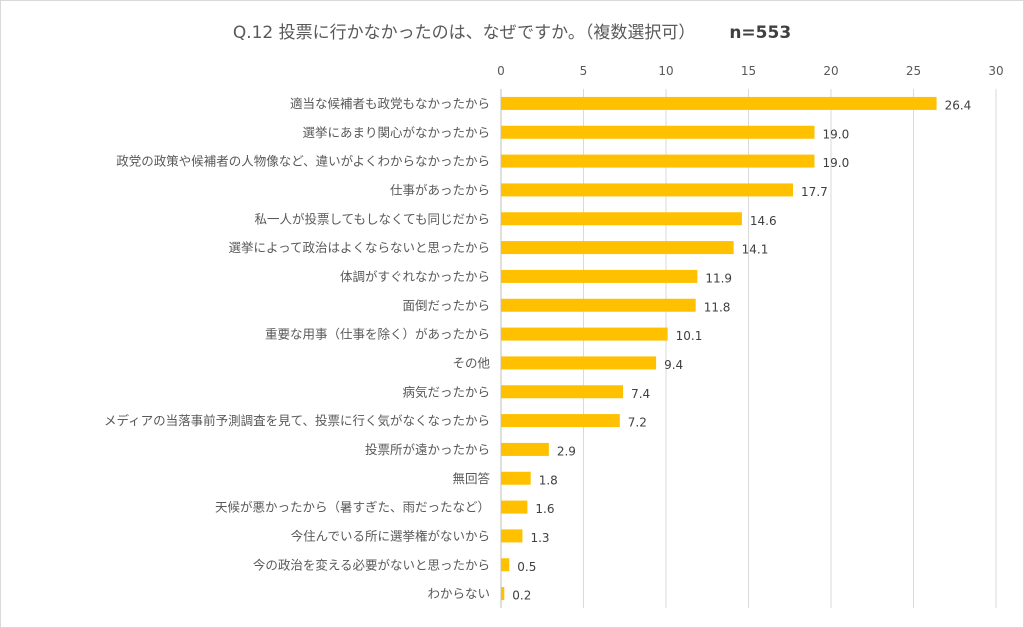 This screenshot has width=1024, height=628. I want to click on data-label: 0.5, so click(526, 567).